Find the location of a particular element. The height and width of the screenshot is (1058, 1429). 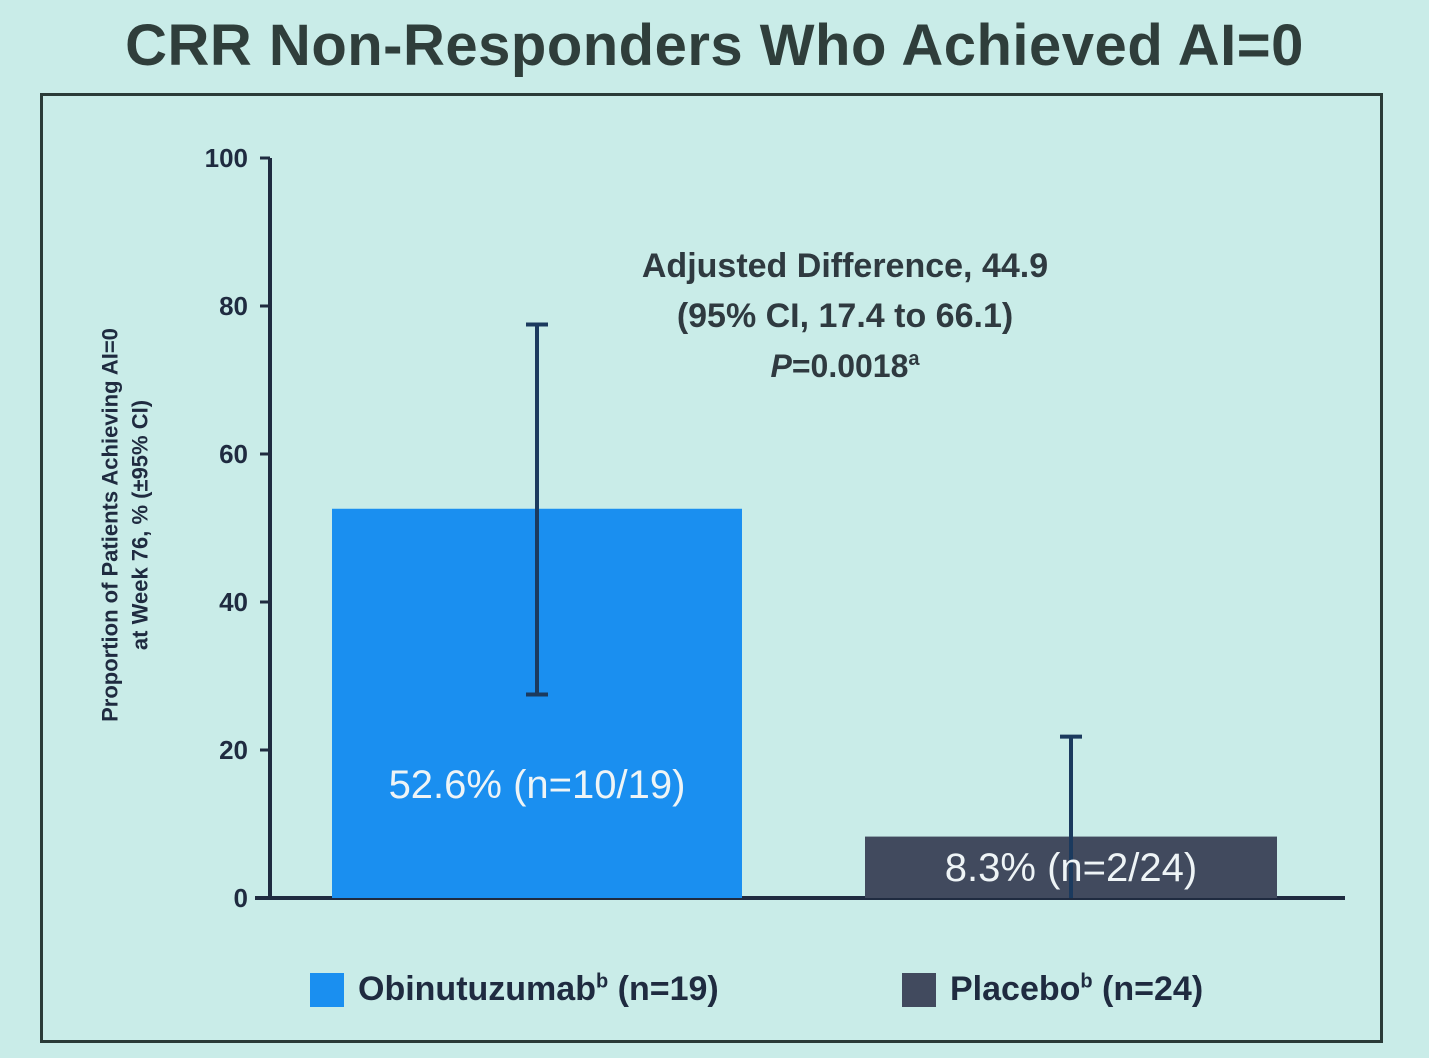

annotation-p-value: P=0.0018a is located at coordinates (845, 366).